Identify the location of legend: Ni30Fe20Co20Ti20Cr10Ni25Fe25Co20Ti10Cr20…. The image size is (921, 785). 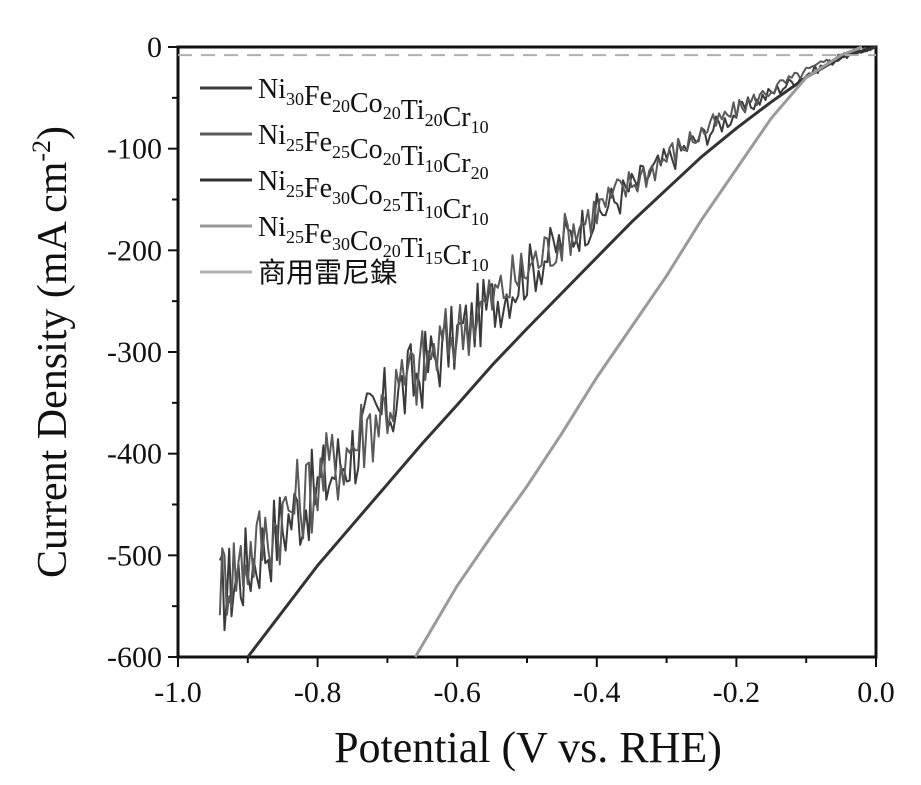
(344, 181).